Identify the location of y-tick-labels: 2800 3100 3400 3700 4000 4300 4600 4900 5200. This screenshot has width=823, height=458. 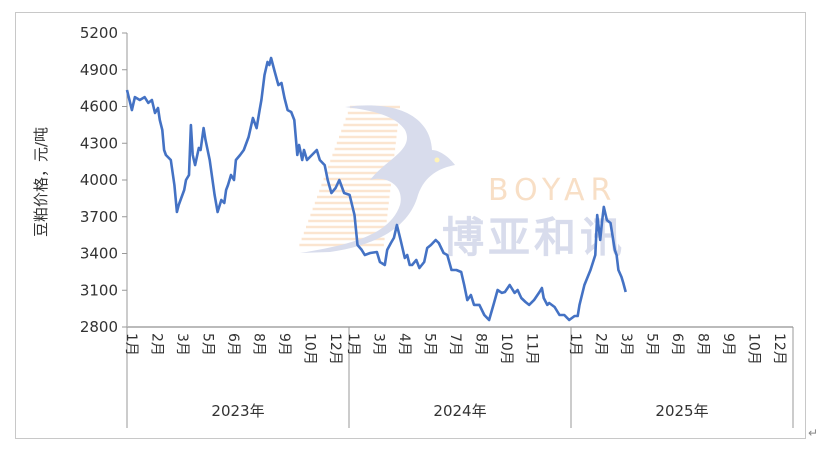
(99, 180).